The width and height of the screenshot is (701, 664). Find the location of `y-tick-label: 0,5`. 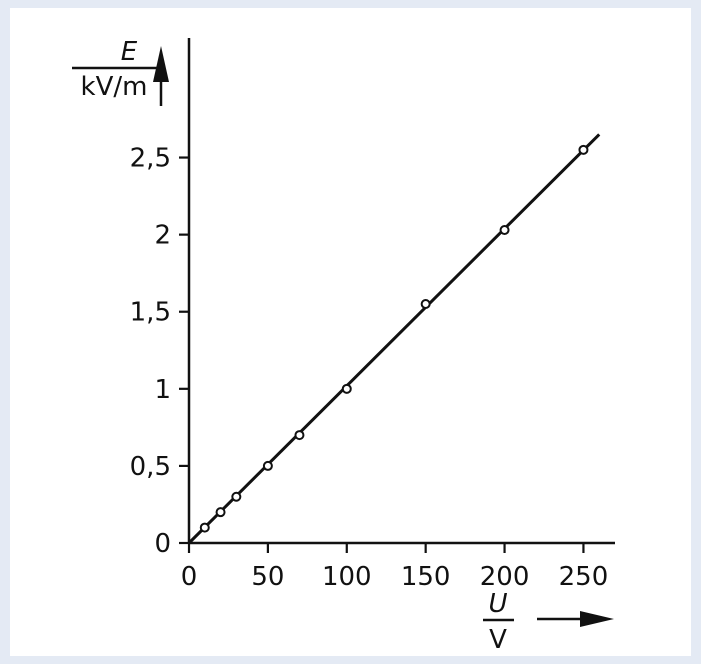

y-tick-label: 0,5 is located at coordinates (150, 467).